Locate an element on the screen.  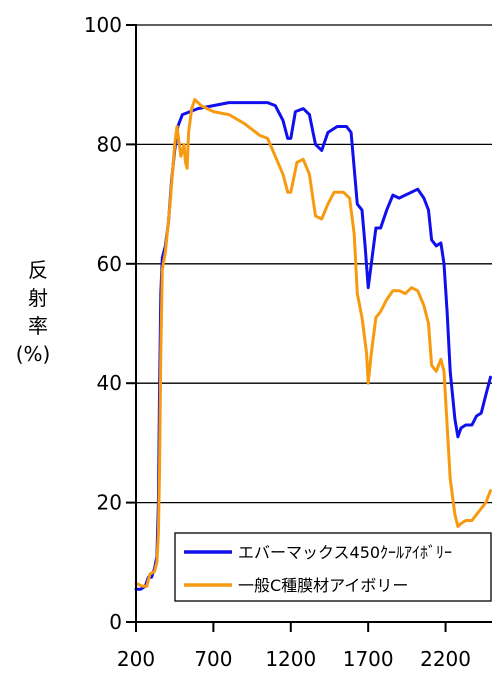
x-tick-label-1200: 1200 is located at coordinates (290, 659).